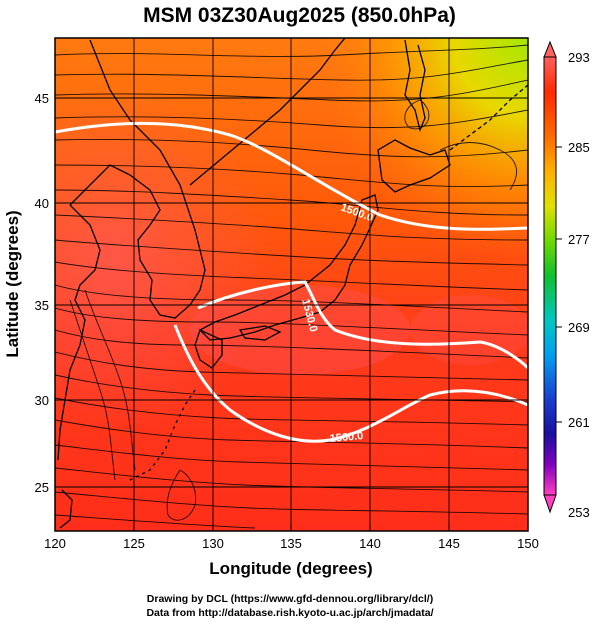 The image size is (599, 625). I want to click on y-tick-labels: 25 30 35 40 45, so click(42, 293).